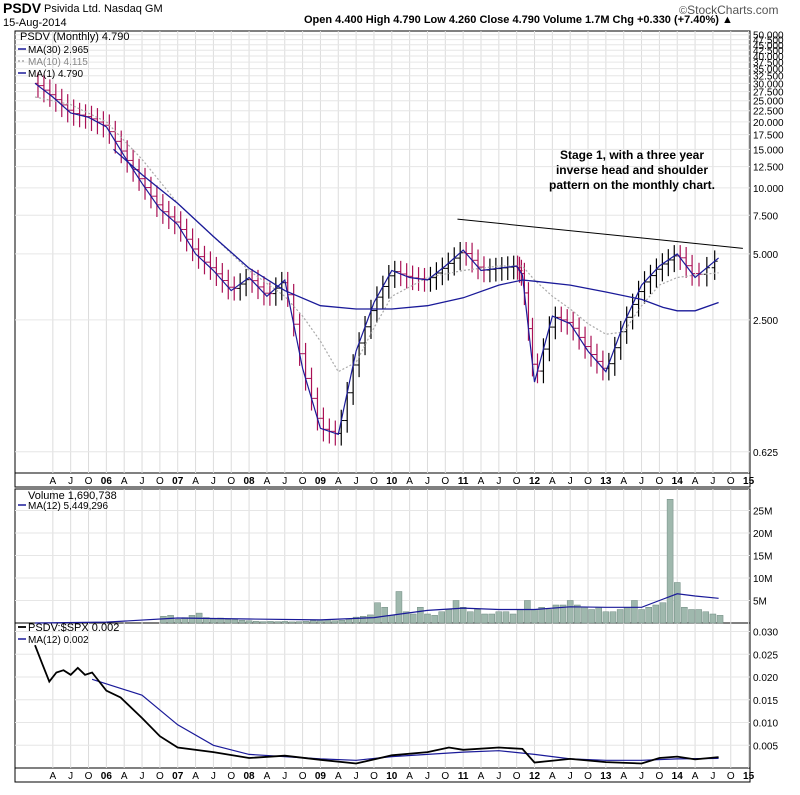  I want to click on ticker-symbol: PSDV, so click(22, 8).